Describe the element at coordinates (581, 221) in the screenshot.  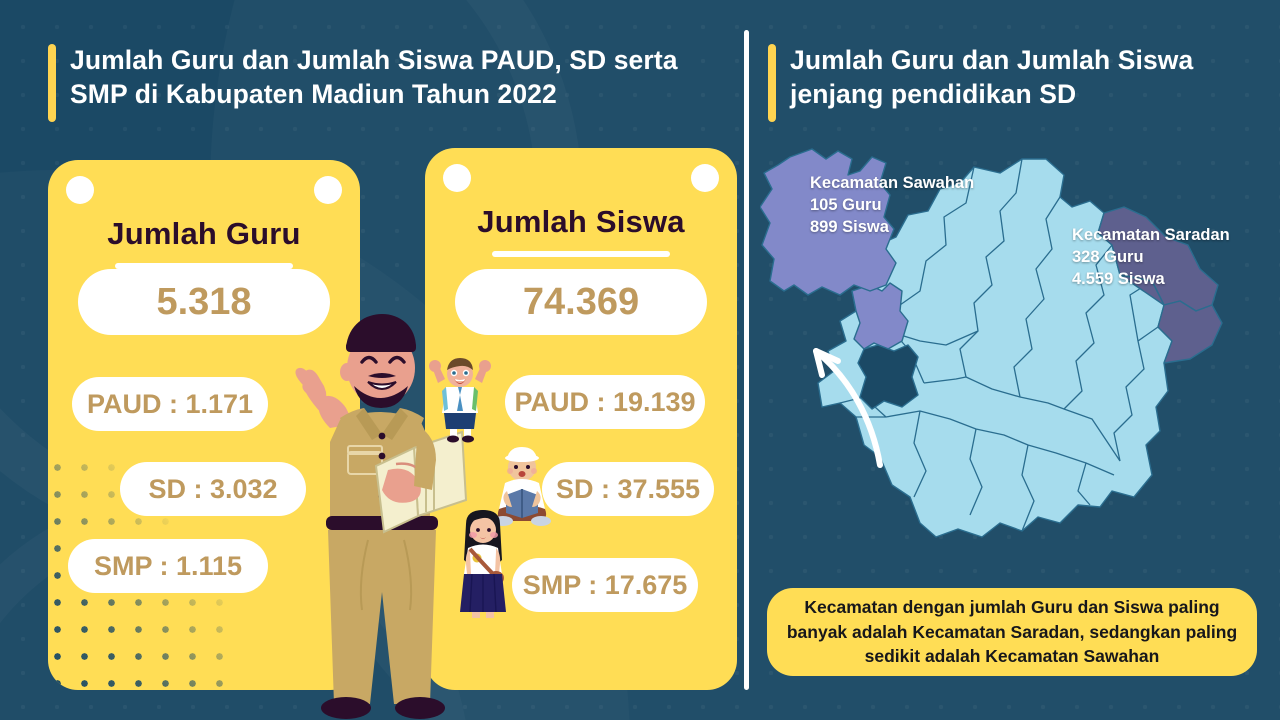
I see `card-siswa-title: Jumlah Siswa` at that location.